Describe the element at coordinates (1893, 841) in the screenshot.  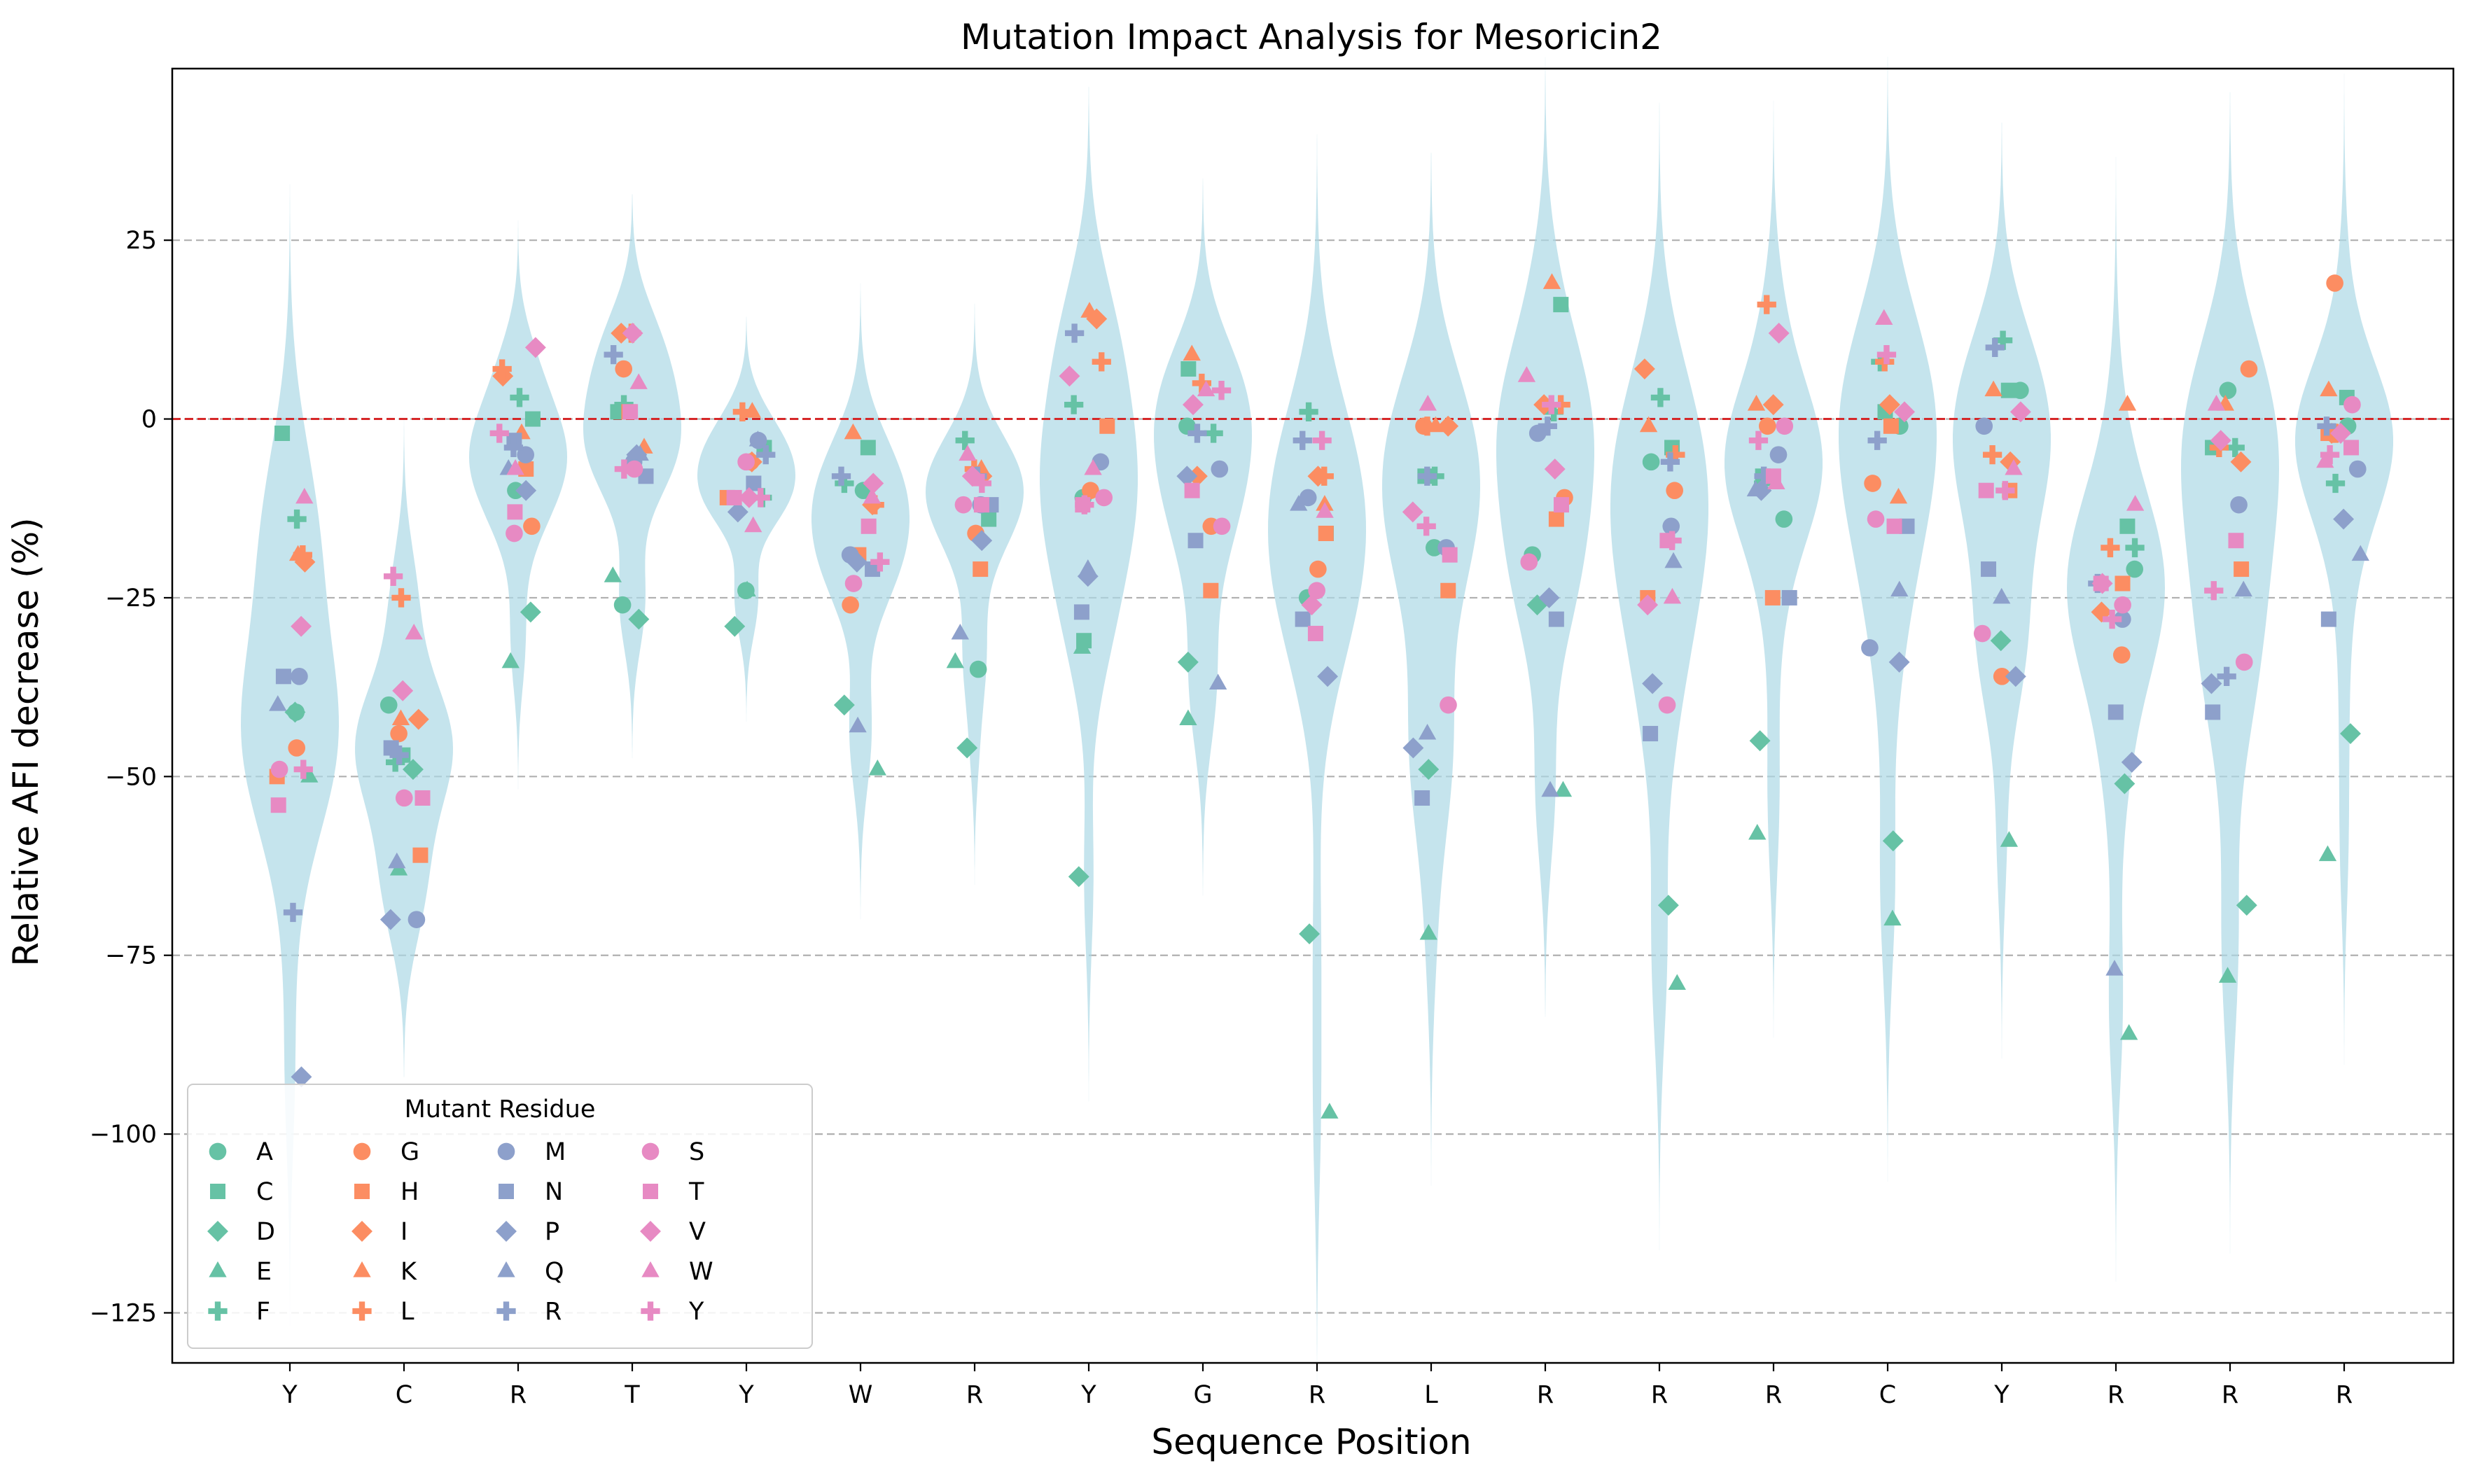
I see `point-pos15-D` at that location.